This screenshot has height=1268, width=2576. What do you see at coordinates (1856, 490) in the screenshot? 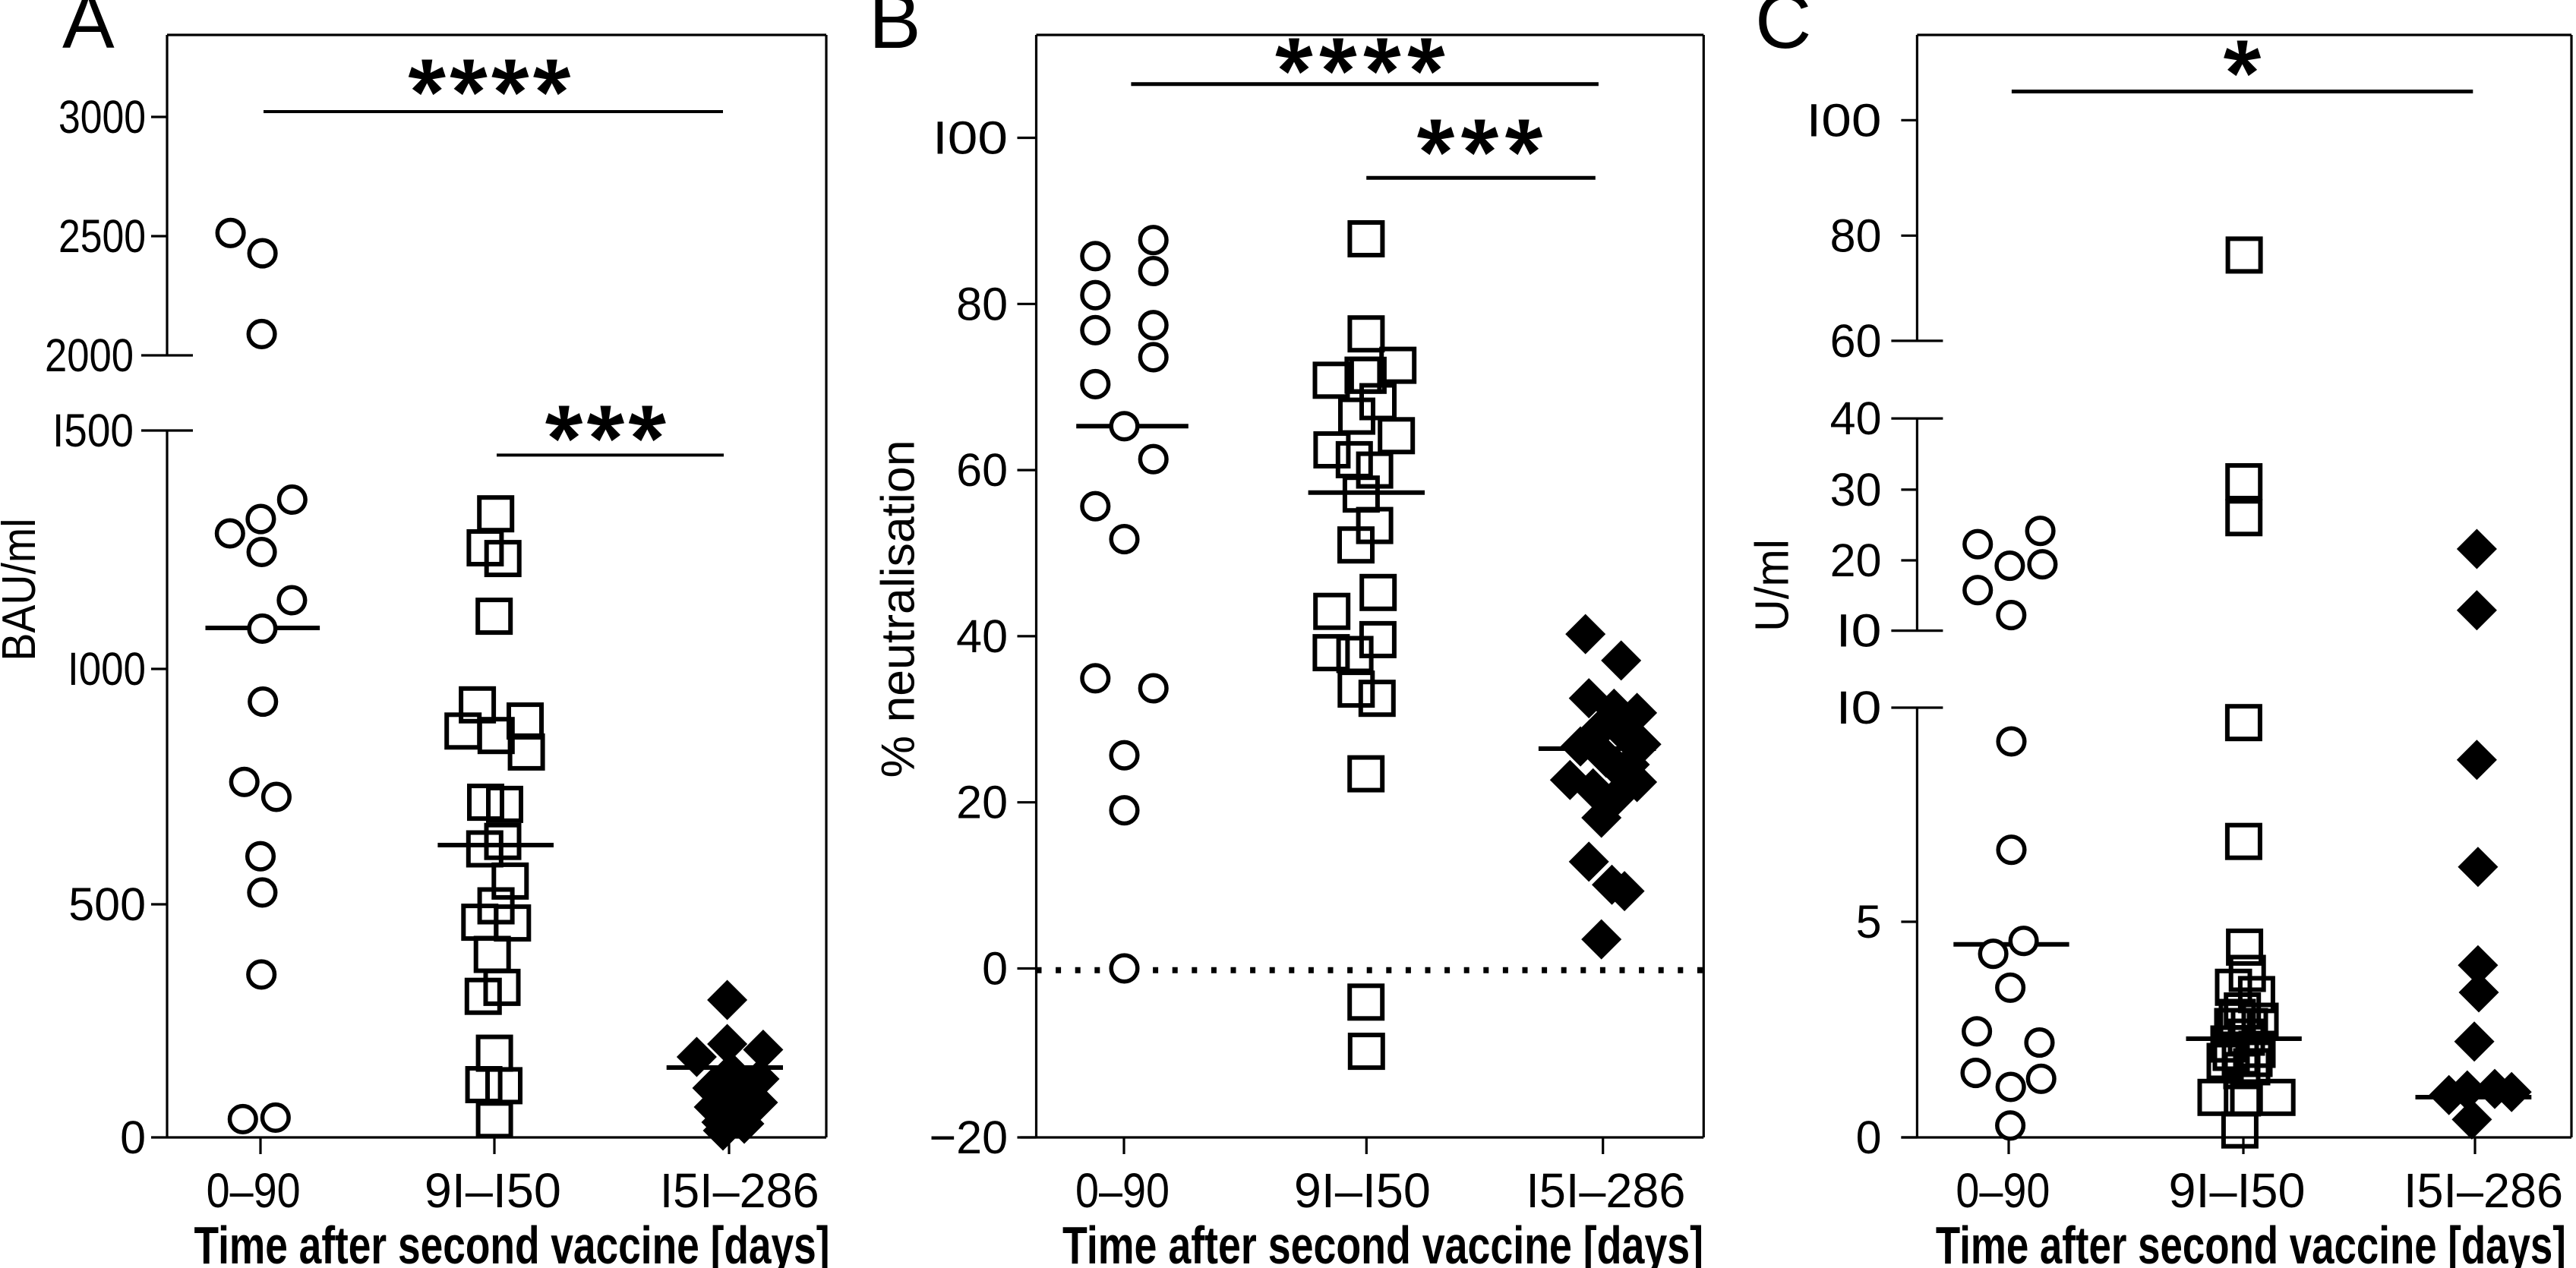
I see `svg-text: 30` at bounding box center [1856, 490].